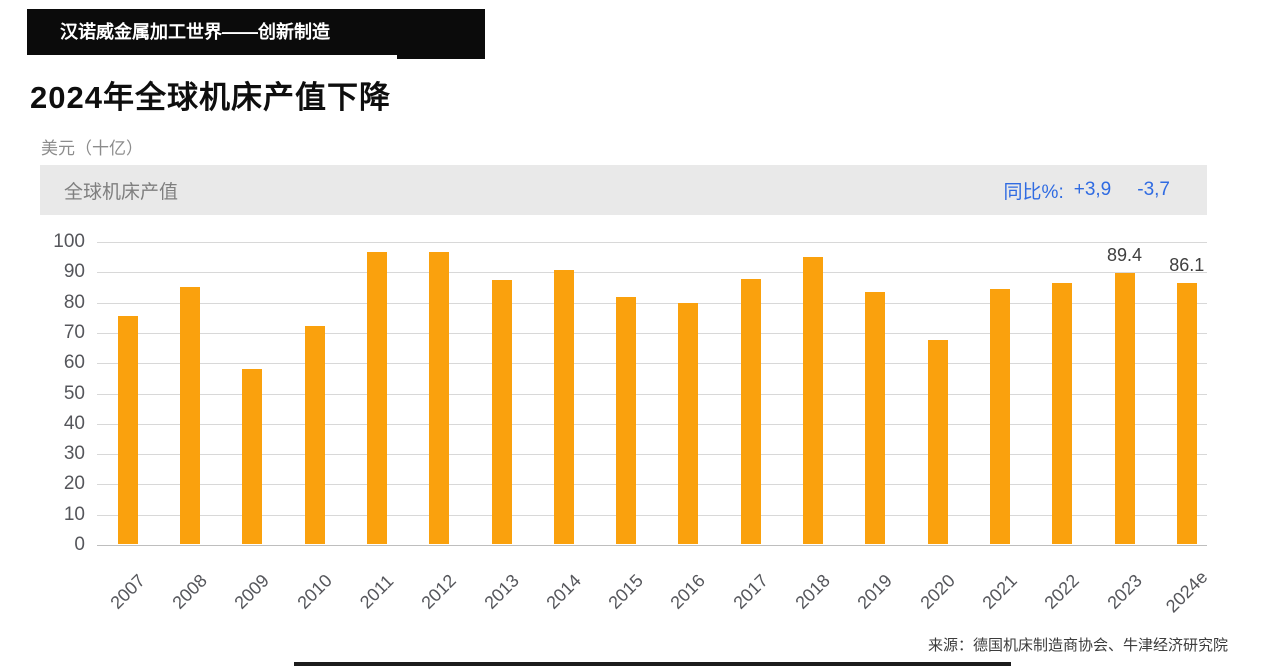 The width and height of the screenshot is (1280, 666). What do you see at coordinates (121, 192) in the screenshot?
I see `series-label: 全球机床产值` at bounding box center [121, 192].